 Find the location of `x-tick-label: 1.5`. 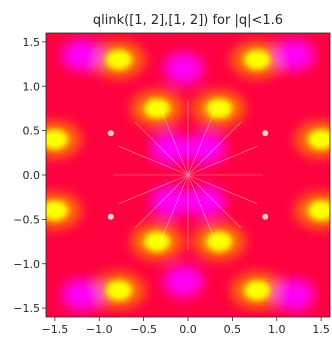

x-tick-label: 1.5 is located at coordinates (321, 329).